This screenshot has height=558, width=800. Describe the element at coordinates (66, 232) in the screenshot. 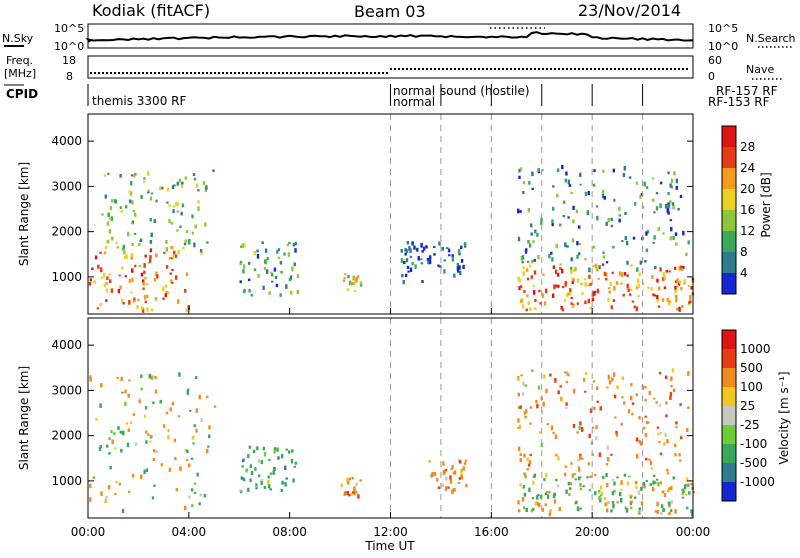

I see `y-tick-label: 2000` at that location.